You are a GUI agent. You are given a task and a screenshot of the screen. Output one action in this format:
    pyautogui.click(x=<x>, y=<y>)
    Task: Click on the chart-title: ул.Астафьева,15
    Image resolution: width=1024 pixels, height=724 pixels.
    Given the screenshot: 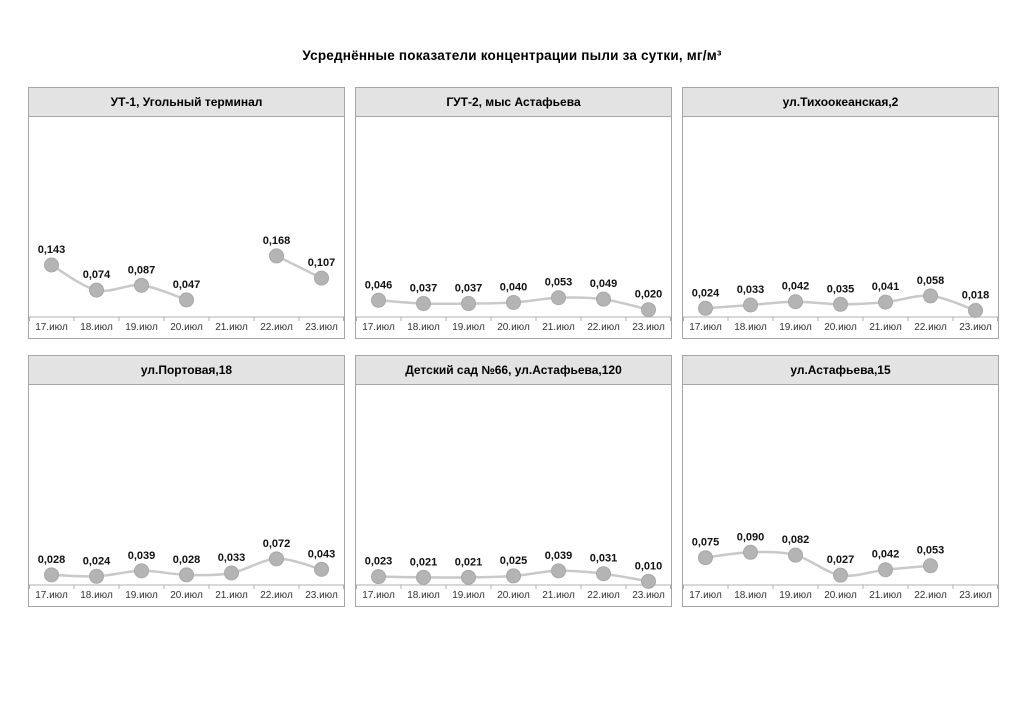 What is the action you would take?
    pyautogui.click(x=840, y=370)
    